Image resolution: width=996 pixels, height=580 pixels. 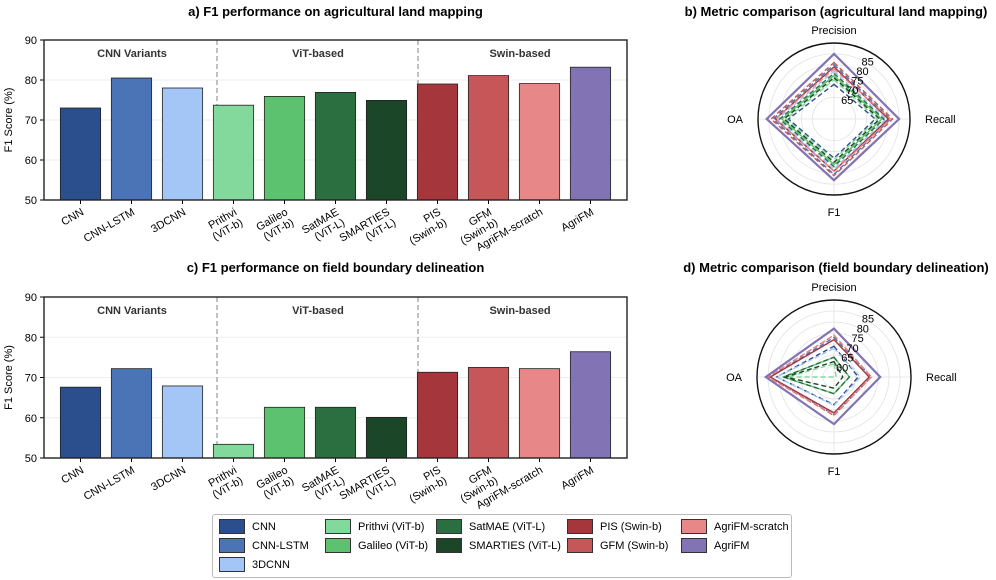 I want to click on legend-item: GFM (Swin-b), so click(x=617, y=545).